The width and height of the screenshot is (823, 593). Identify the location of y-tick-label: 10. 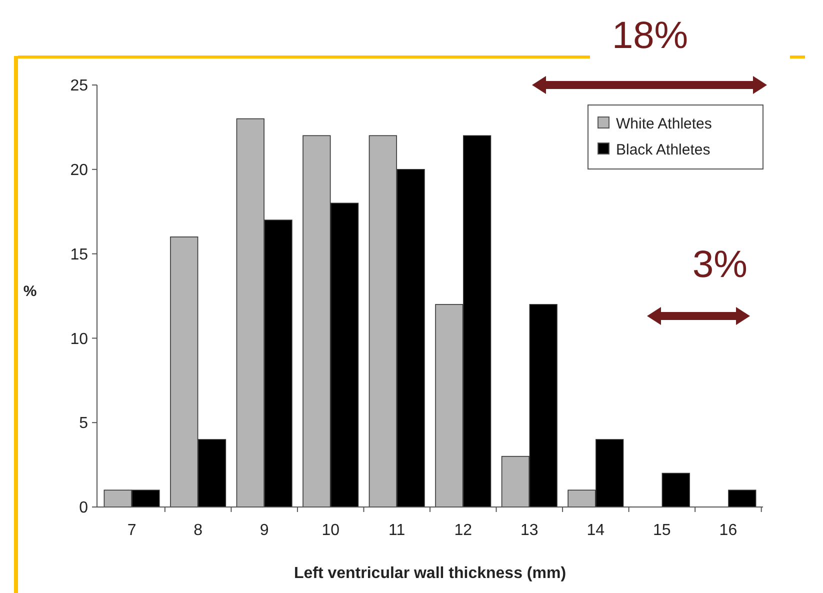
(79, 339).